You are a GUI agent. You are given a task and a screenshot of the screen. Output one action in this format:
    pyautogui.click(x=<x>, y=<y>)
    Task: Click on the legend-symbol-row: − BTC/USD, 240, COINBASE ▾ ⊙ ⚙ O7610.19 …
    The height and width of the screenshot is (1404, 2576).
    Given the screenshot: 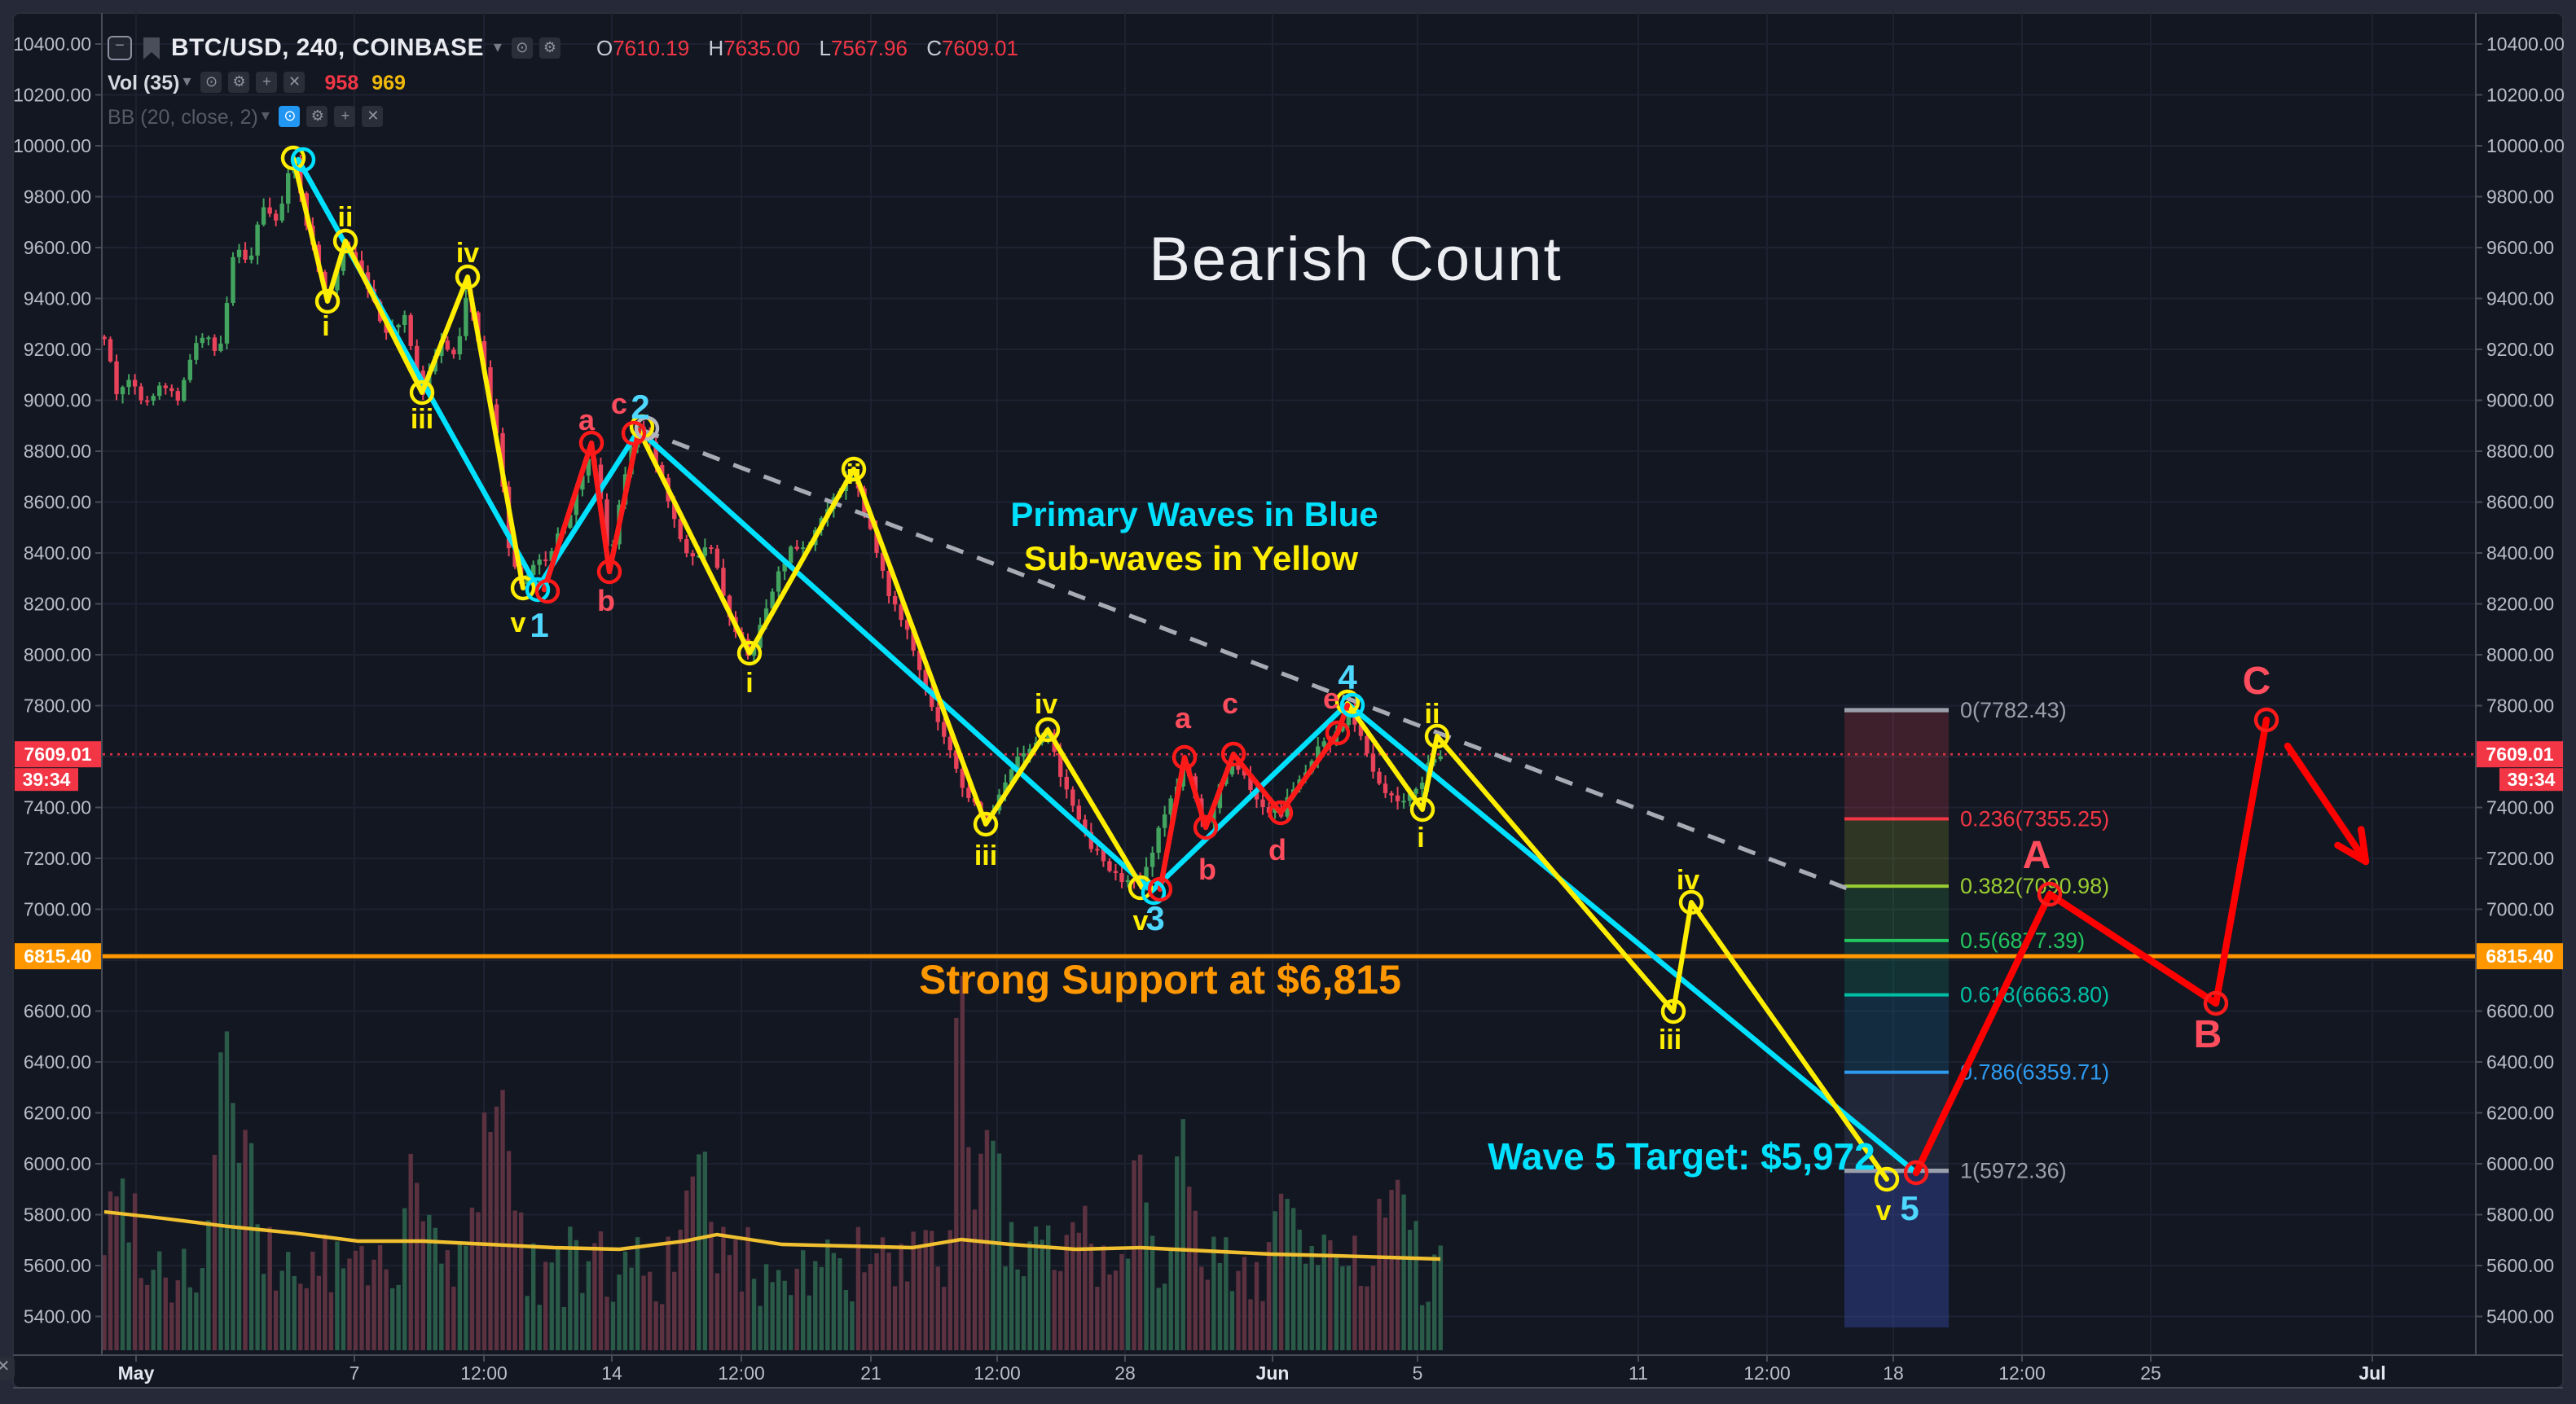 What is the action you would take?
    pyautogui.click(x=841, y=48)
    